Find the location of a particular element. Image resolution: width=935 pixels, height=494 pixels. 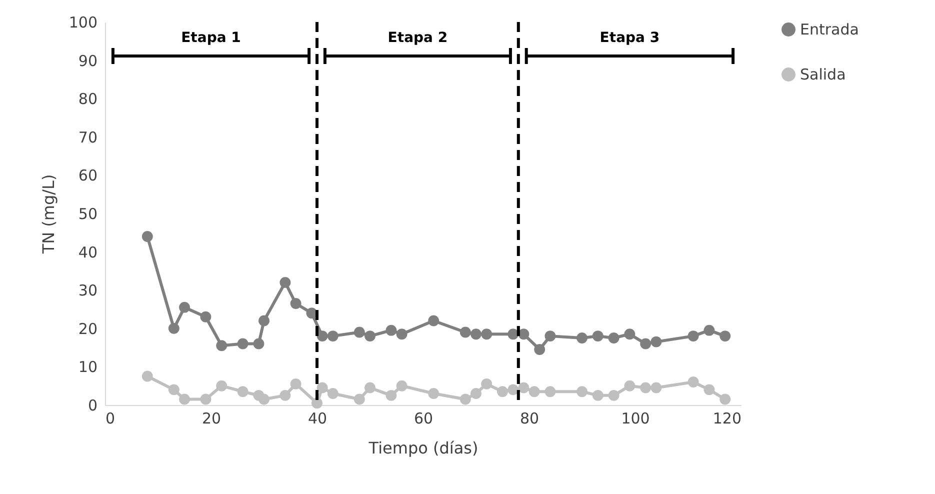

x-tick-label: 20 is located at coordinates (212, 419).